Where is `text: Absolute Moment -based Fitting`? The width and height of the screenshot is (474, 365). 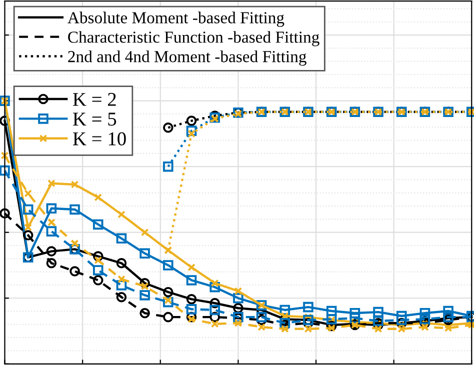 text: Absolute Moment -based Fitting is located at coordinates (176, 19).